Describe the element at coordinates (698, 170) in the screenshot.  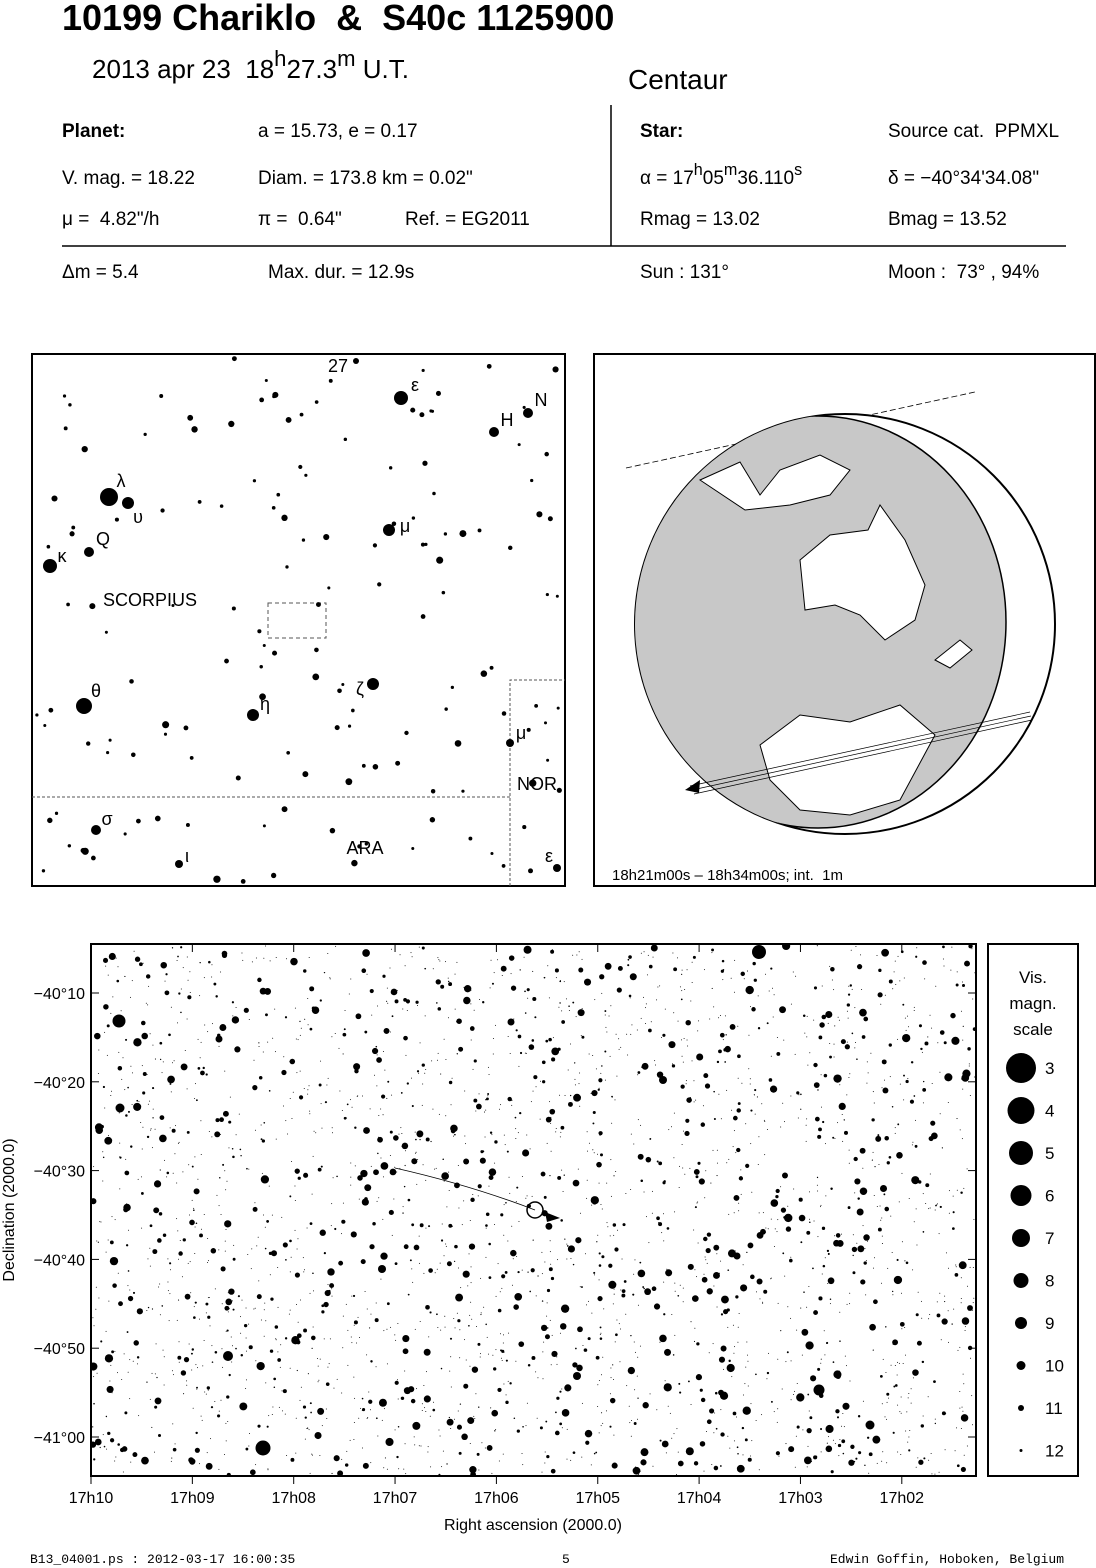
I see `text-part: h` at that location.